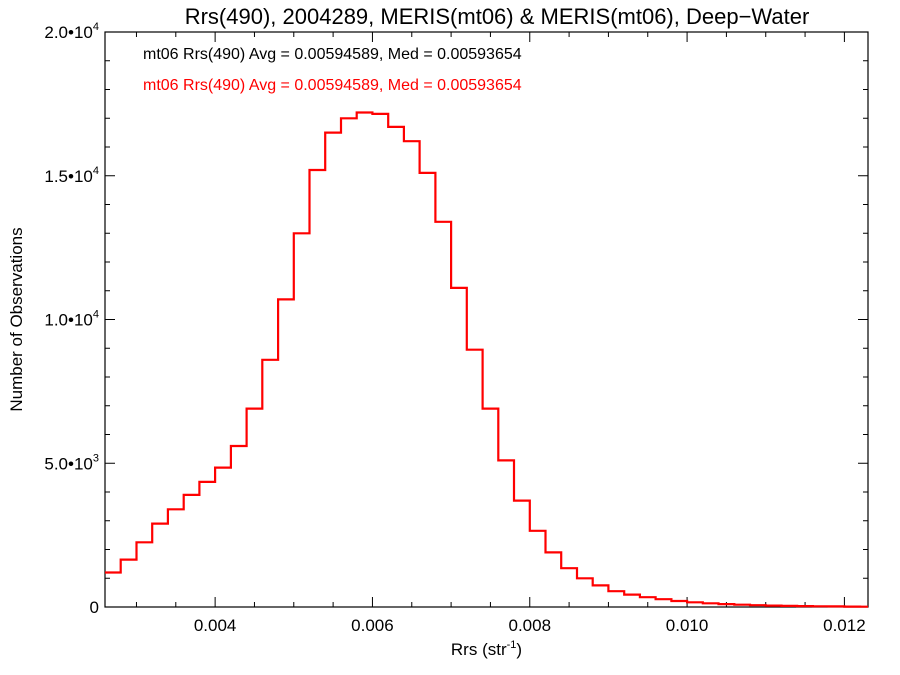 The height and width of the screenshot is (675, 900). What do you see at coordinates (71, 175) in the screenshot?
I see `y-tick-label: 1.5•104` at bounding box center [71, 175].